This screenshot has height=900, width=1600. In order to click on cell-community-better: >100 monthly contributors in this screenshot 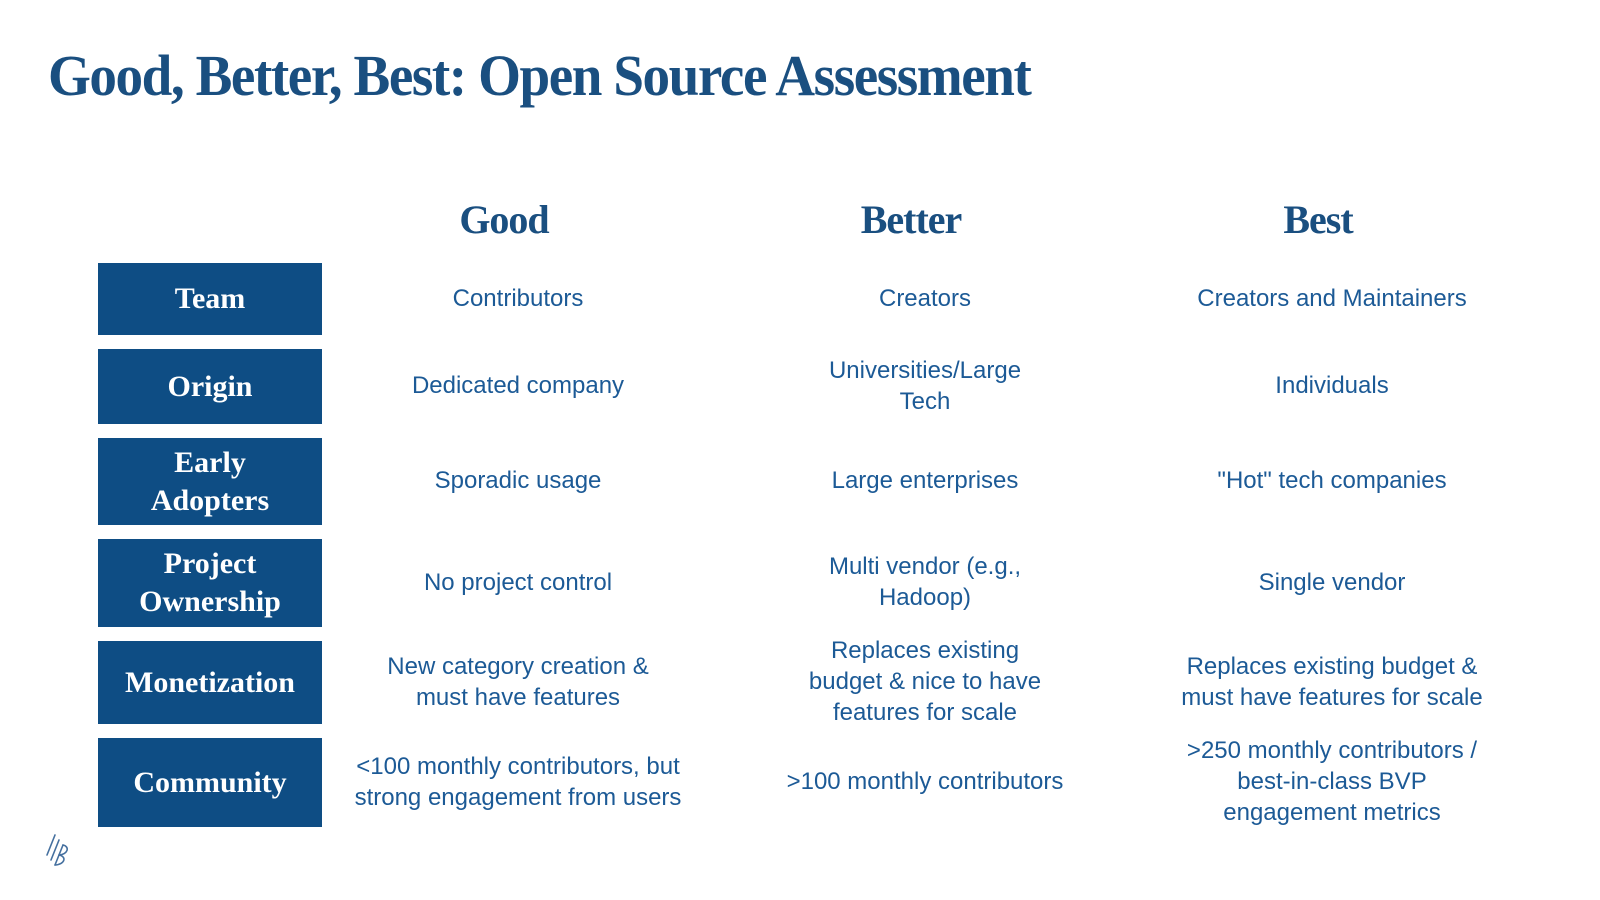, I will do `click(925, 782)`.